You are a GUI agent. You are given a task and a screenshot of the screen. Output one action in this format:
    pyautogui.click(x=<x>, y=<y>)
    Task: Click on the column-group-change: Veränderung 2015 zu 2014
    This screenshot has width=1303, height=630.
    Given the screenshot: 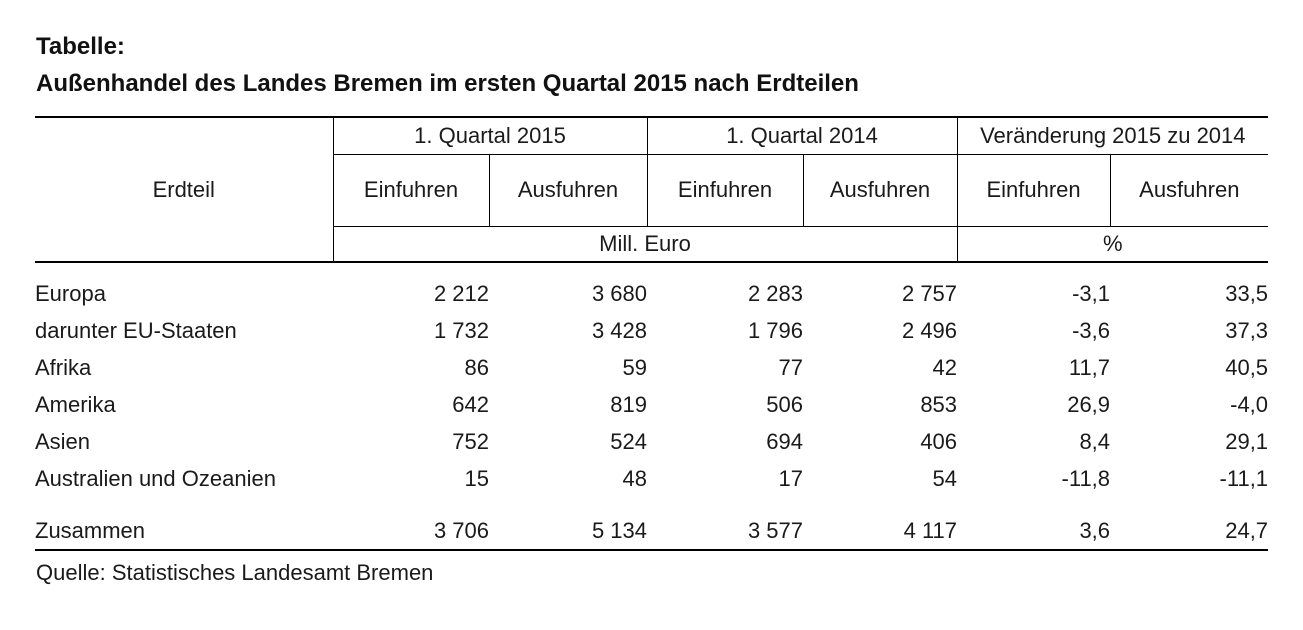 What is the action you would take?
    pyautogui.click(x=1113, y=136)
    